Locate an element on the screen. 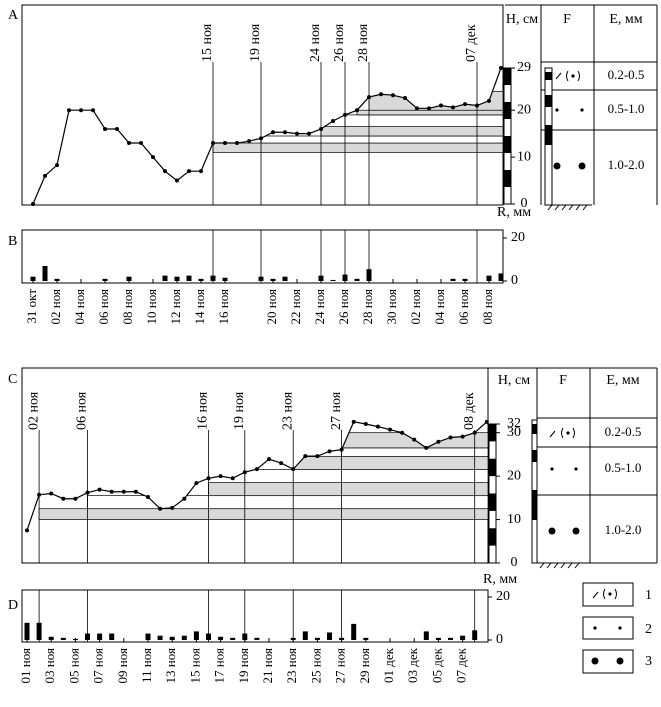 The height and width of the screenshot is (707, 661). symbol-fine is located at coordinates (562, 433).